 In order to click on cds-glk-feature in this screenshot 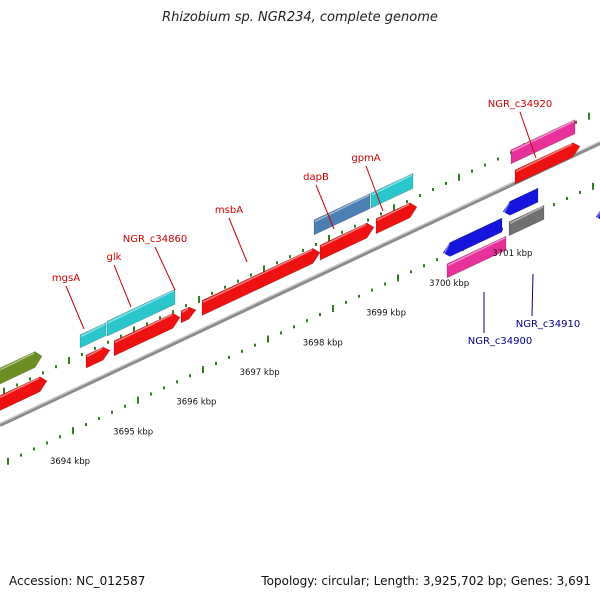, I will do `click(141, 312)`.